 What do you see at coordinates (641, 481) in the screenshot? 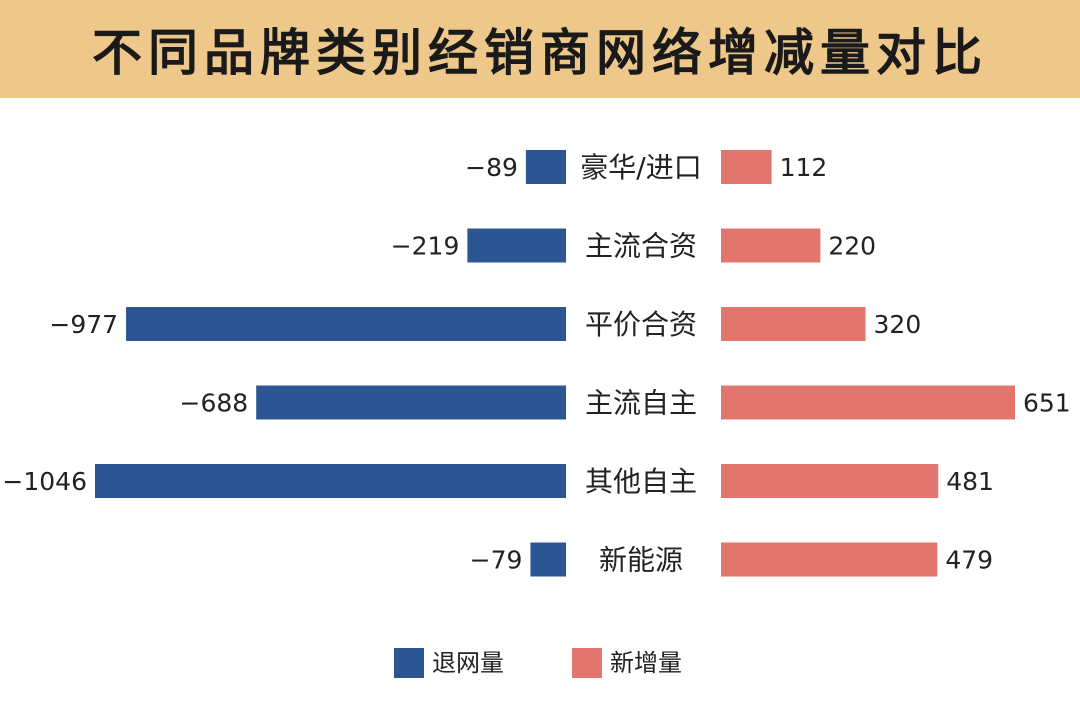
I see `category-label: 其他自主` at bounding box center [641, 481].